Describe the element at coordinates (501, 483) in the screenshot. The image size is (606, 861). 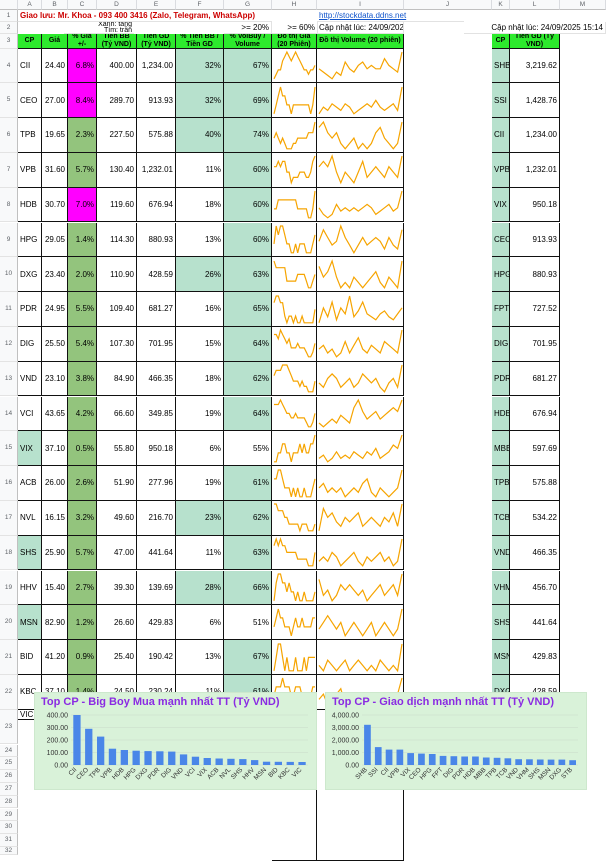
I see `side-cell-cp: TPB` at that location.